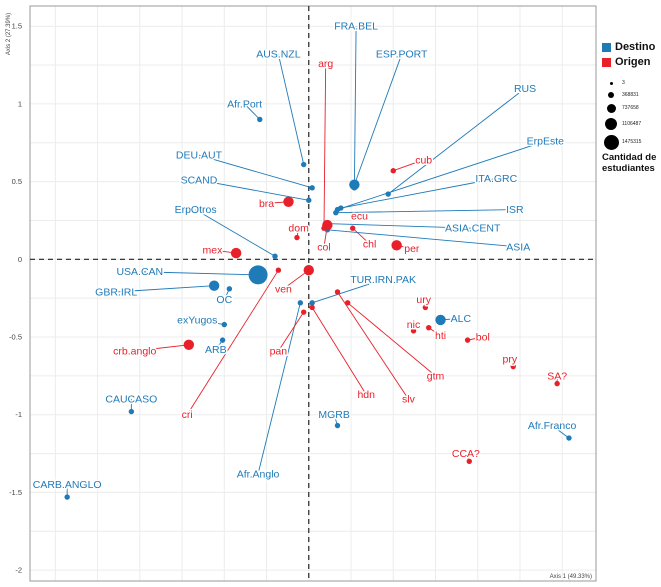 The image size is (661, 587). Describe the element at coordinates (216, 350) in the screenshot. I see `point-label: ARB` at that location.